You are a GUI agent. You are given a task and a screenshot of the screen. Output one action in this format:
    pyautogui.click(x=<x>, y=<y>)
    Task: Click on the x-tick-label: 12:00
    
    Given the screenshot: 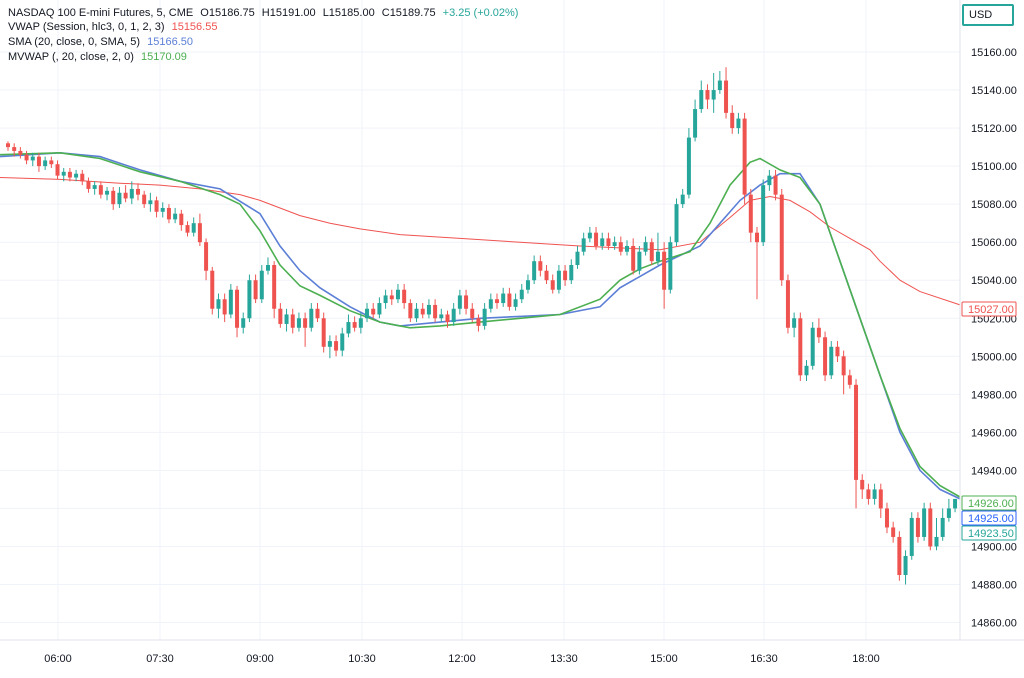 What is the action you would take?
    pyautogui.click(x=462, y=659)
    